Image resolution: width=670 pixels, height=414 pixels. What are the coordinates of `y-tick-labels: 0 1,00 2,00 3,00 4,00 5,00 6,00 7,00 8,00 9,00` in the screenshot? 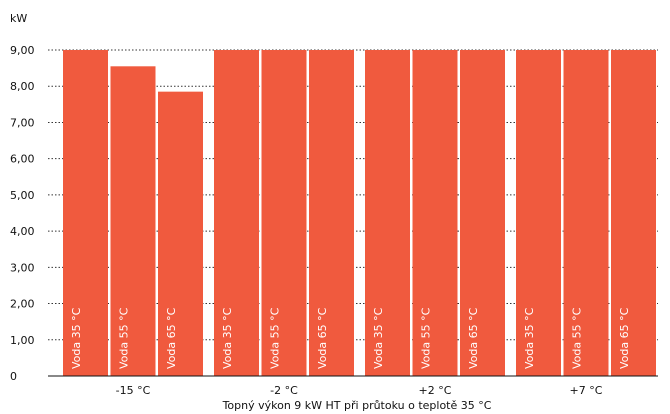 It's located at (22, 213).